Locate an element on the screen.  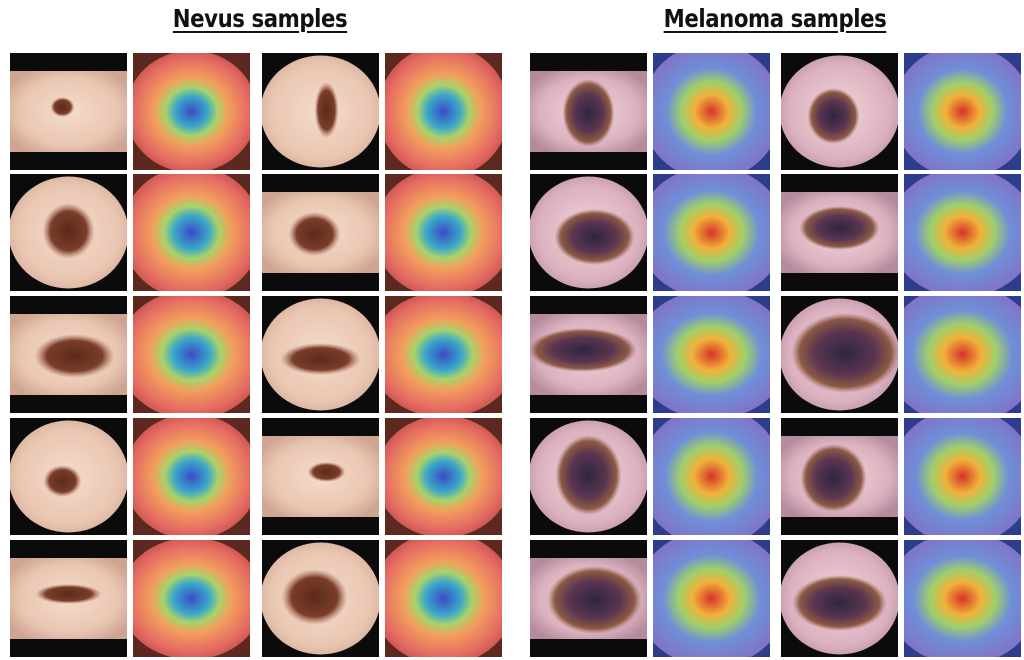
melanoma-title: Melanoma samples is located at coordinates (775, 18).